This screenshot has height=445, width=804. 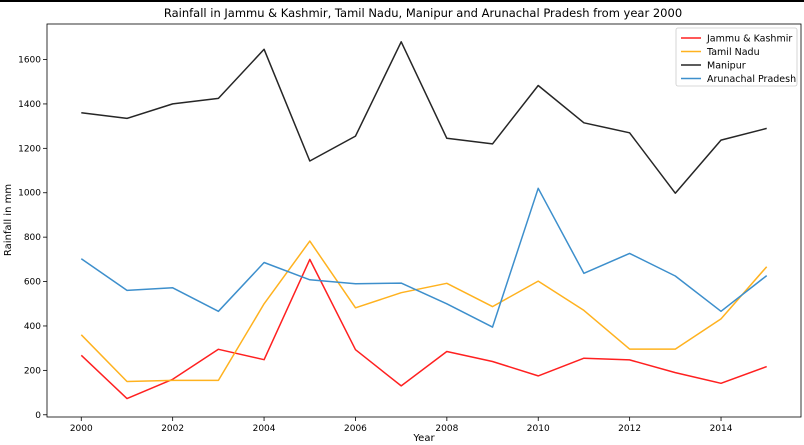 I want to click on x-tick-label: 2006, so click(x=355, y=429).